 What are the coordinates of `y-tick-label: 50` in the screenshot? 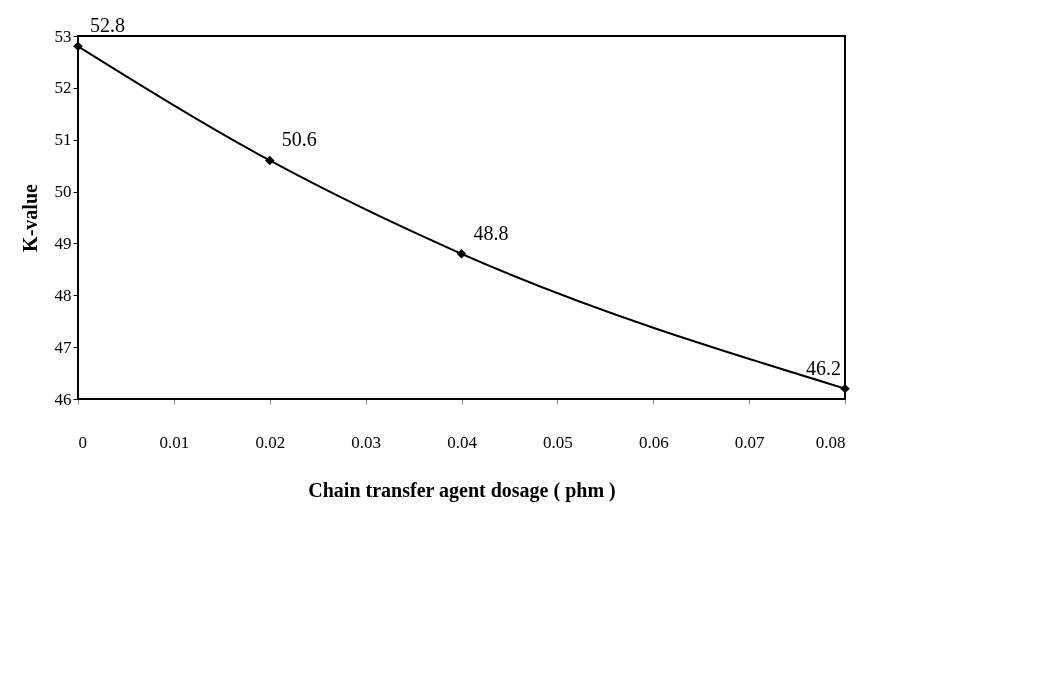 It's located at (63, 192).